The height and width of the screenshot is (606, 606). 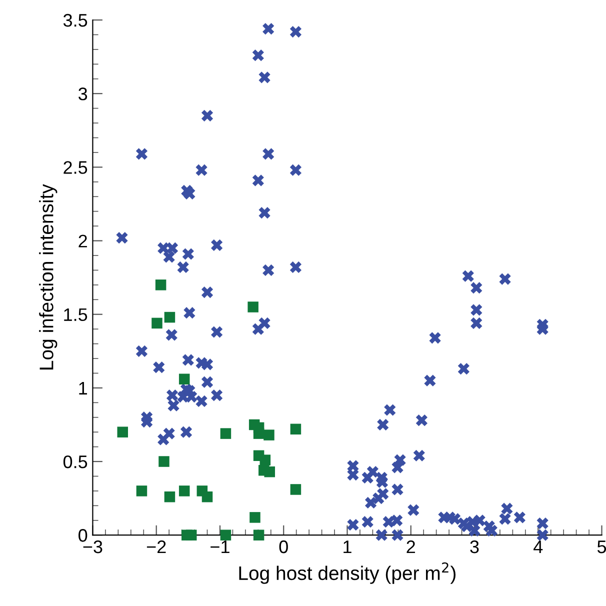 I want to click on x-tick-label: −2, so click(x=156, y=547).